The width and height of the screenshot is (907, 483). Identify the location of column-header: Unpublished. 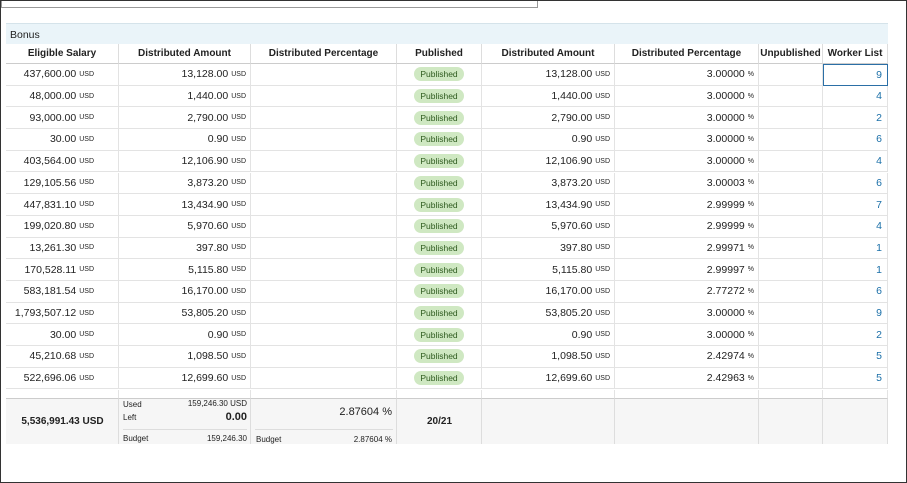
(791, 54).